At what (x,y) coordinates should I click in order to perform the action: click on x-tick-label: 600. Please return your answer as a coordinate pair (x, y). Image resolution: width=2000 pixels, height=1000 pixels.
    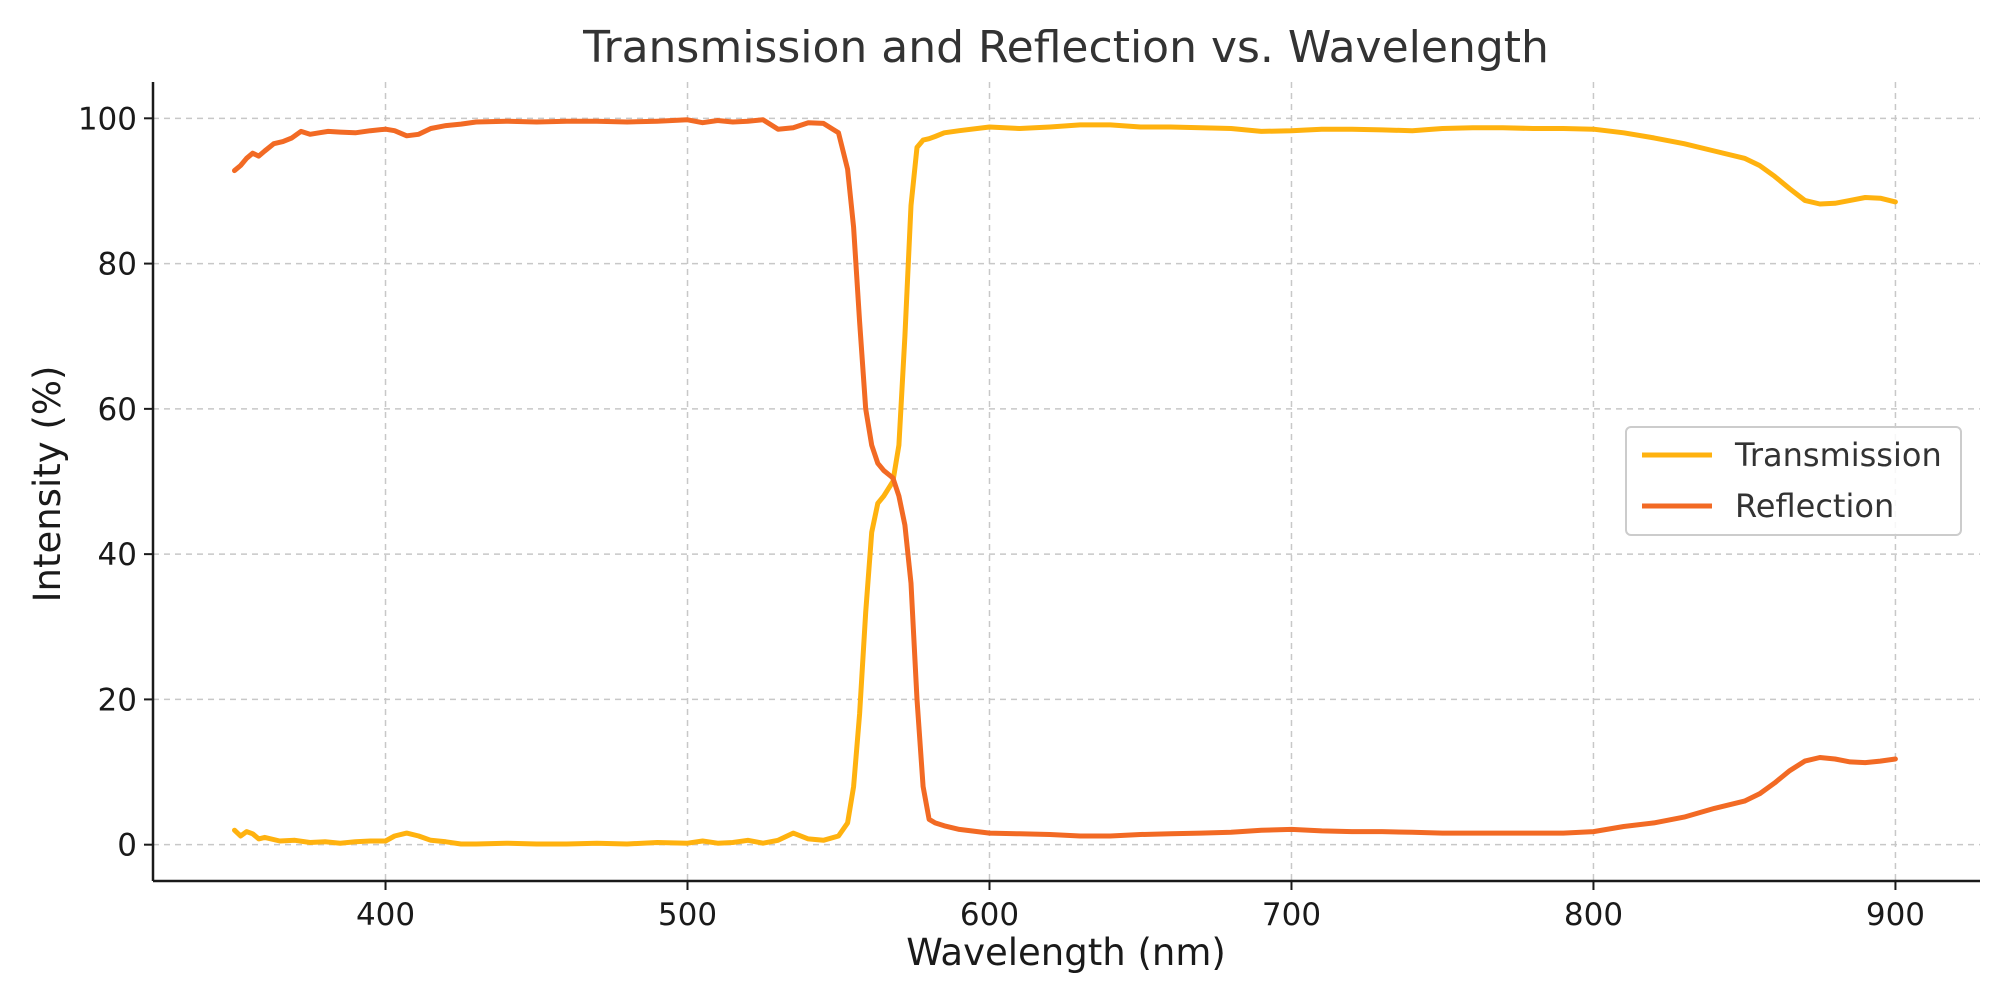
    Looking at the image, I should click on (989, 915).